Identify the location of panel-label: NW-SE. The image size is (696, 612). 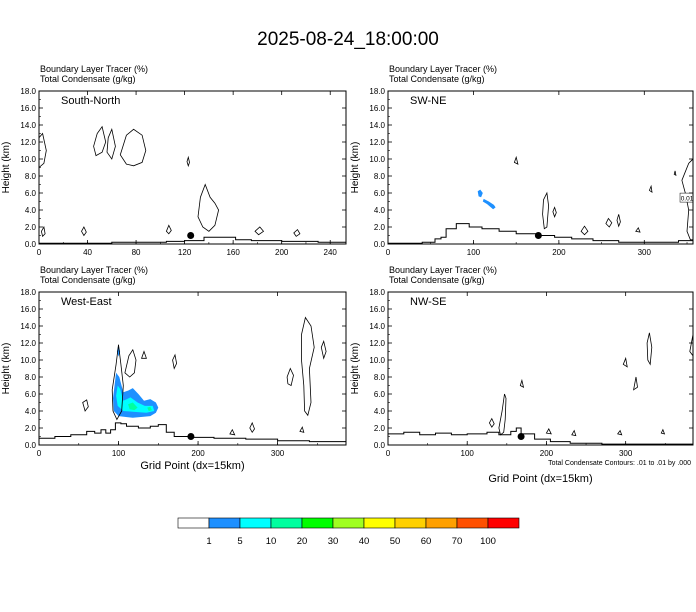
(428, 302).